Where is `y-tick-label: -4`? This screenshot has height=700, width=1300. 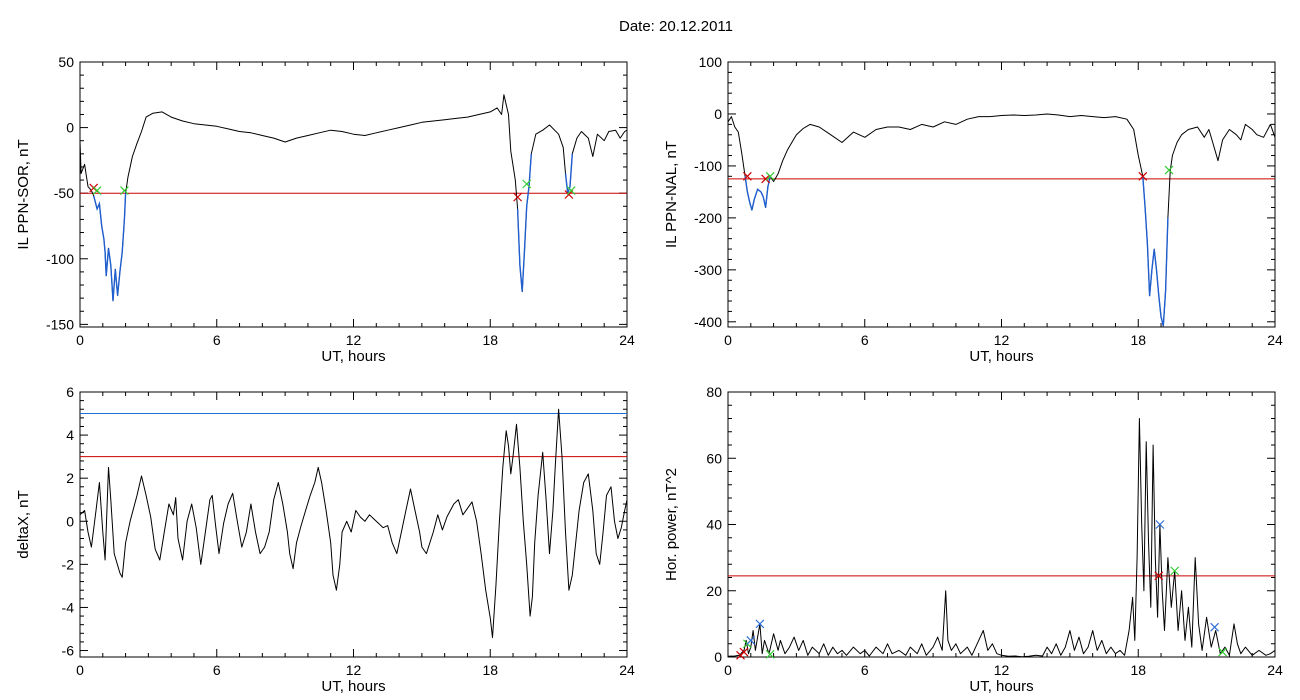 y-tick-label: -4 is located at coordinates (68, 607).